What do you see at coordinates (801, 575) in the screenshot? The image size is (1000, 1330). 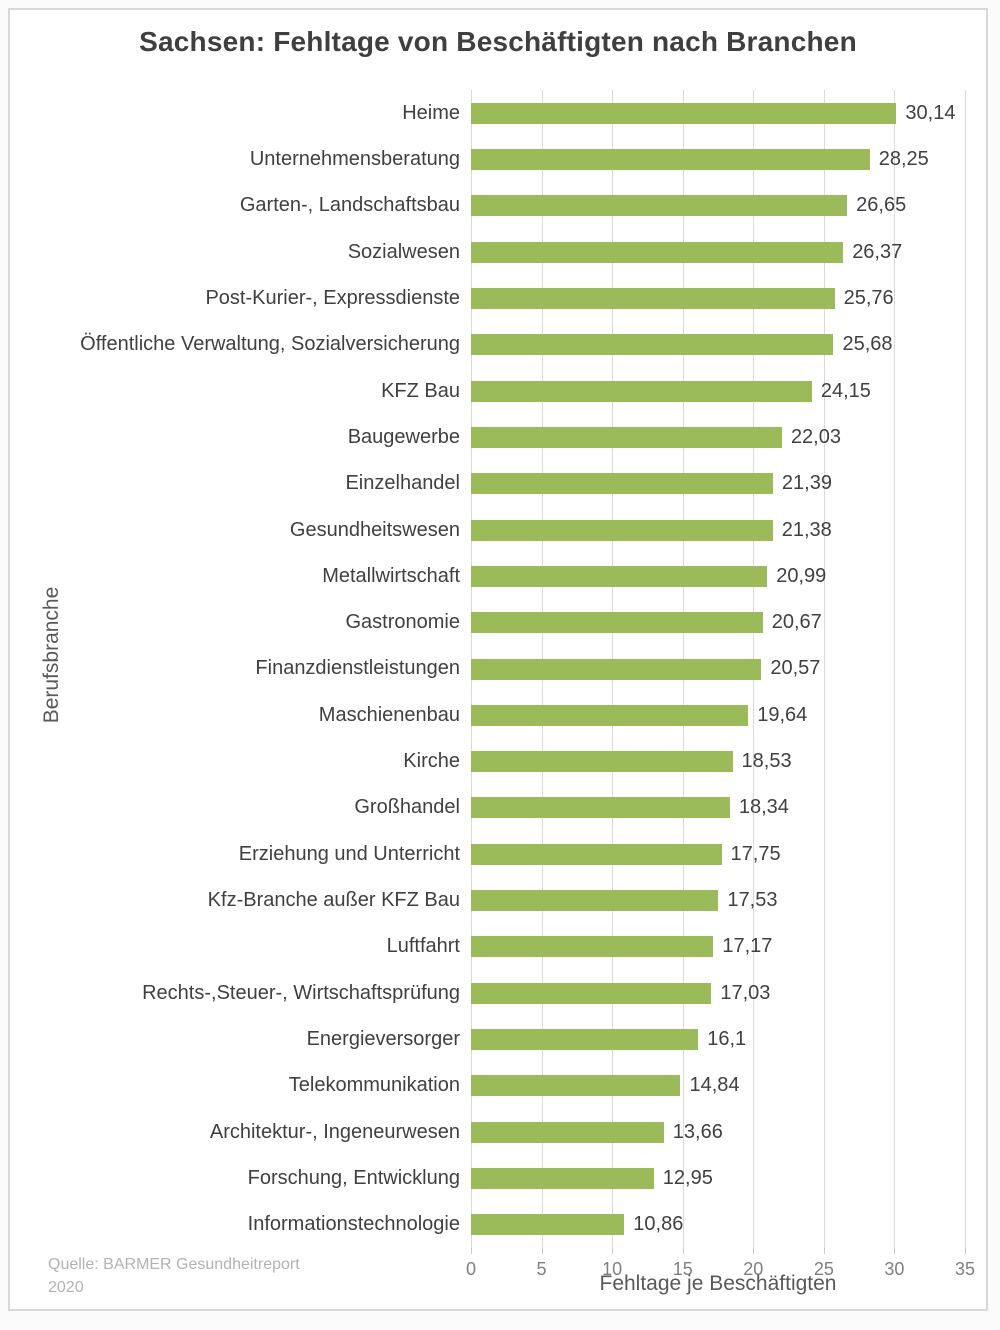 I see `value-label: 20,99` at bounding box center [801, 575].